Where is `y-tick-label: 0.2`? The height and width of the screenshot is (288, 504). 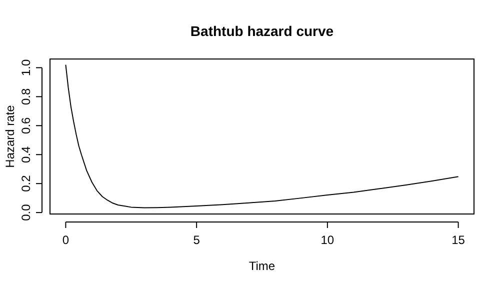 y-tick-label: 0.2 is located at coordinates (26, 183).